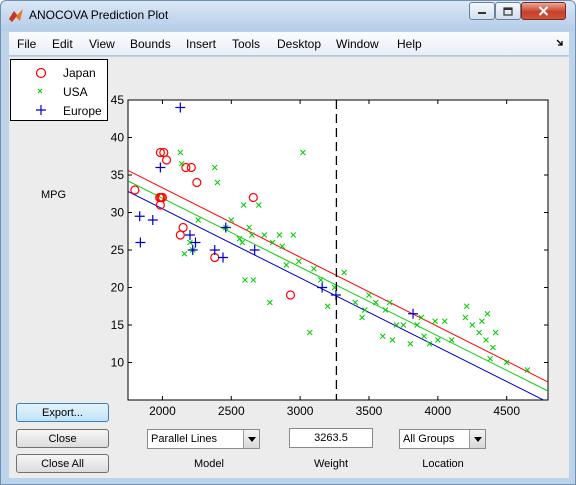  Describe the element at coordinates (437, 411) in the screenshot. I see `x-tick-label-4: 4000` at that location.